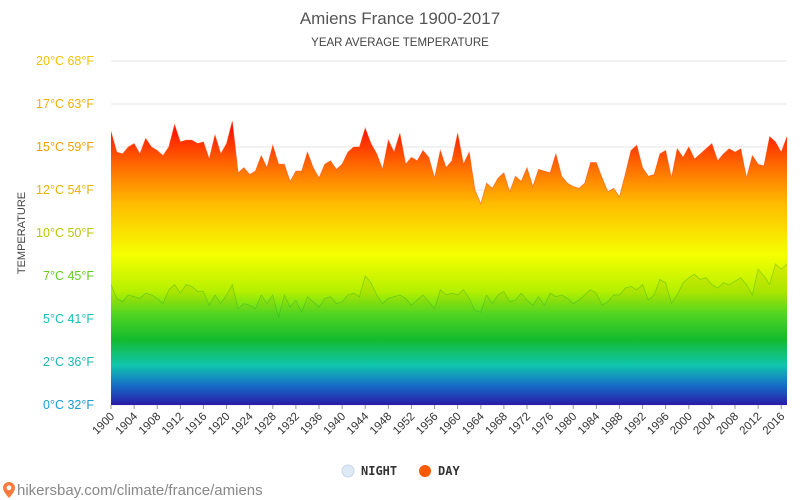  I want to click on y-tick-label-4: 10°C 50°F, so click(65, 233).